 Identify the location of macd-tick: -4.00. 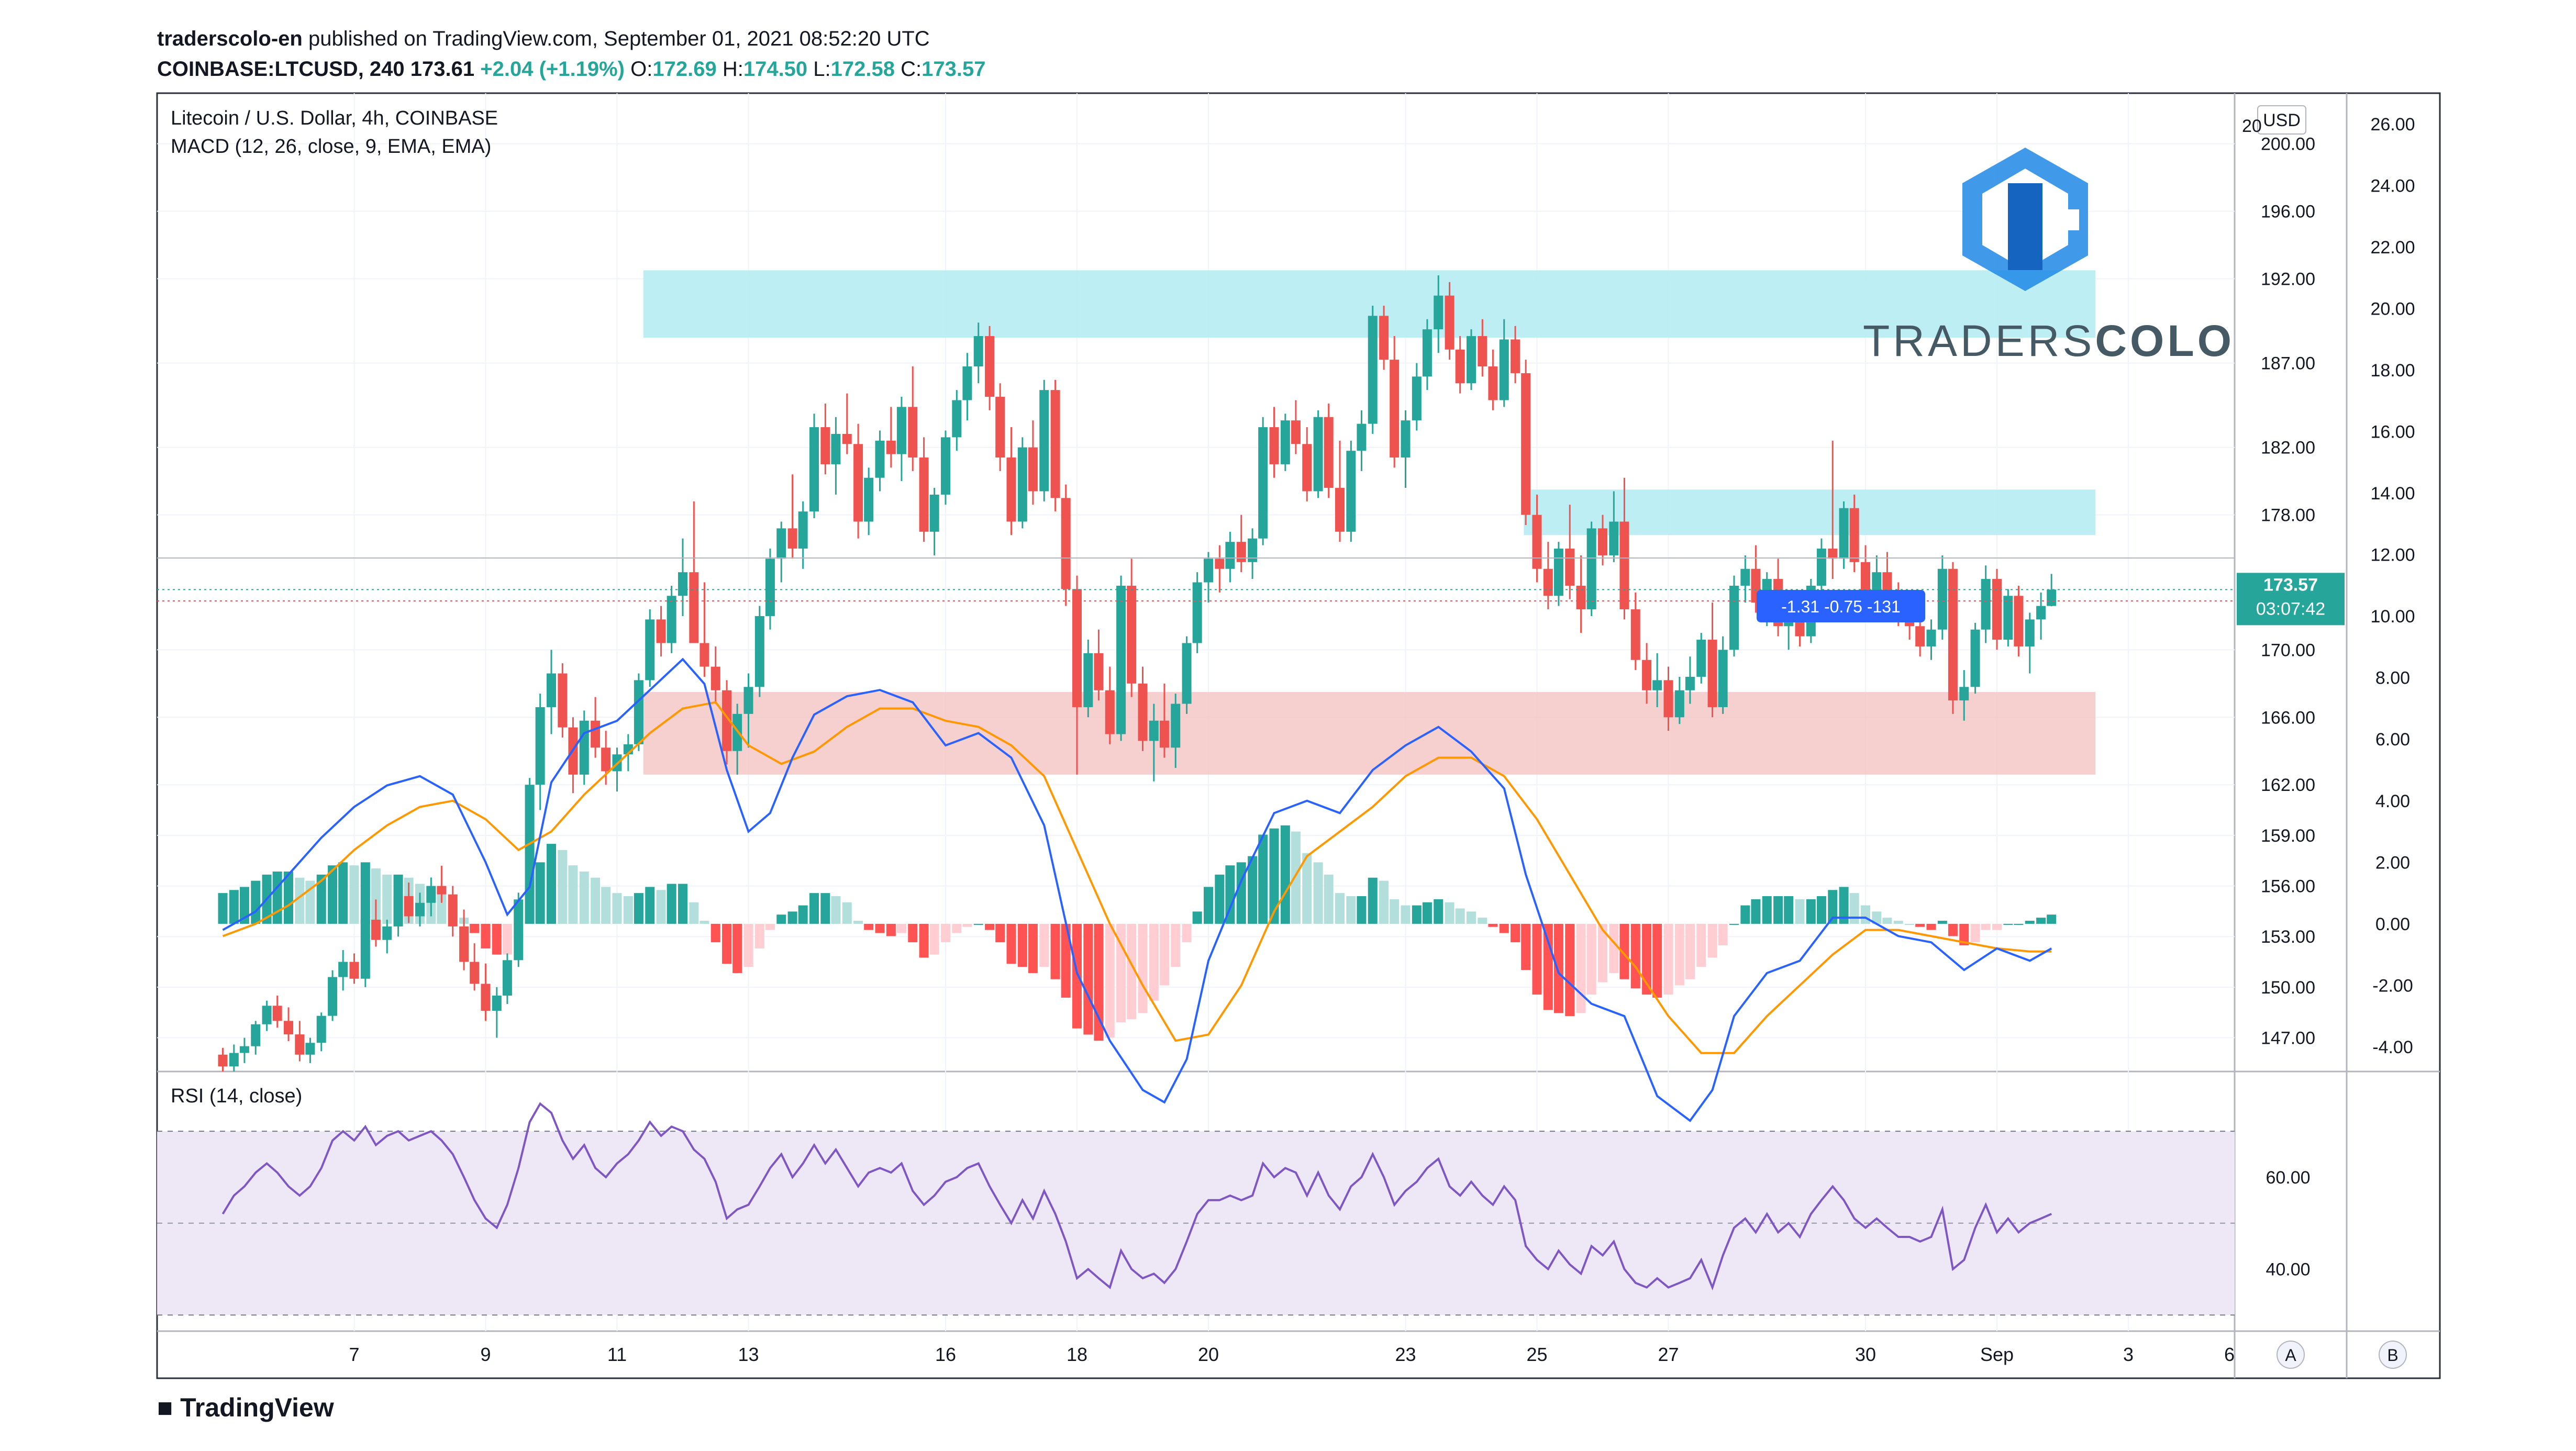
(2392, 1047).